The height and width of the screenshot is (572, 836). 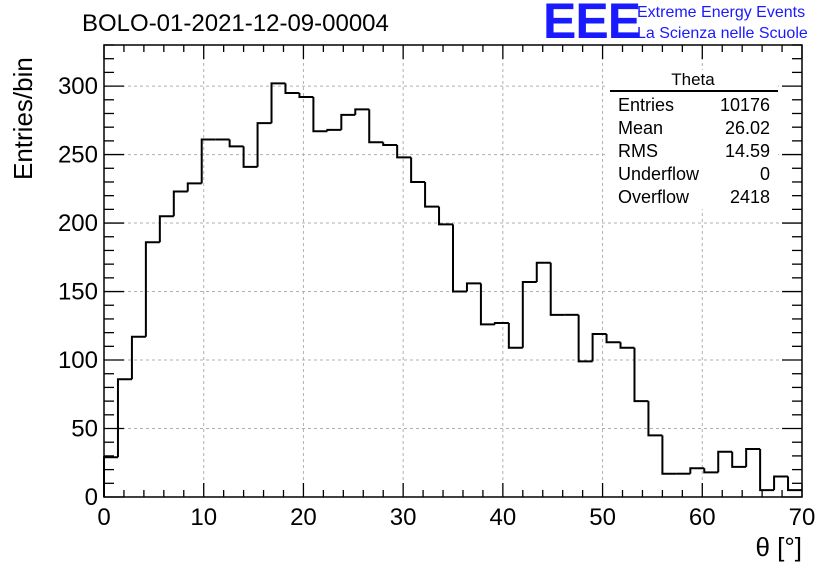 What do you see at coordinates (78, 86) in the screenshot?
I see `y-tick-label: 300` at bounding box center [78, 86].